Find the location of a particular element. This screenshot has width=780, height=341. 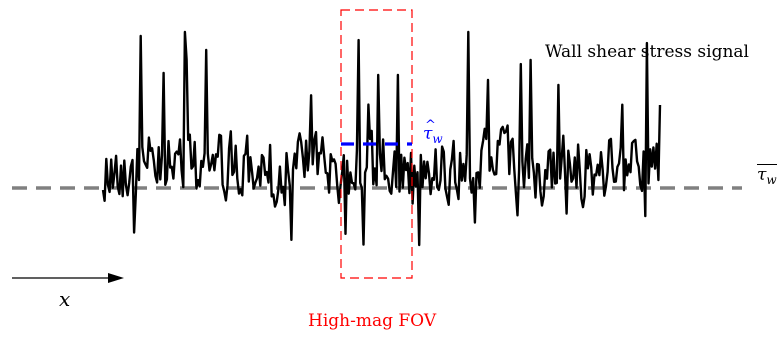

global-mean-label: τw is located at coordinates (767, 176).